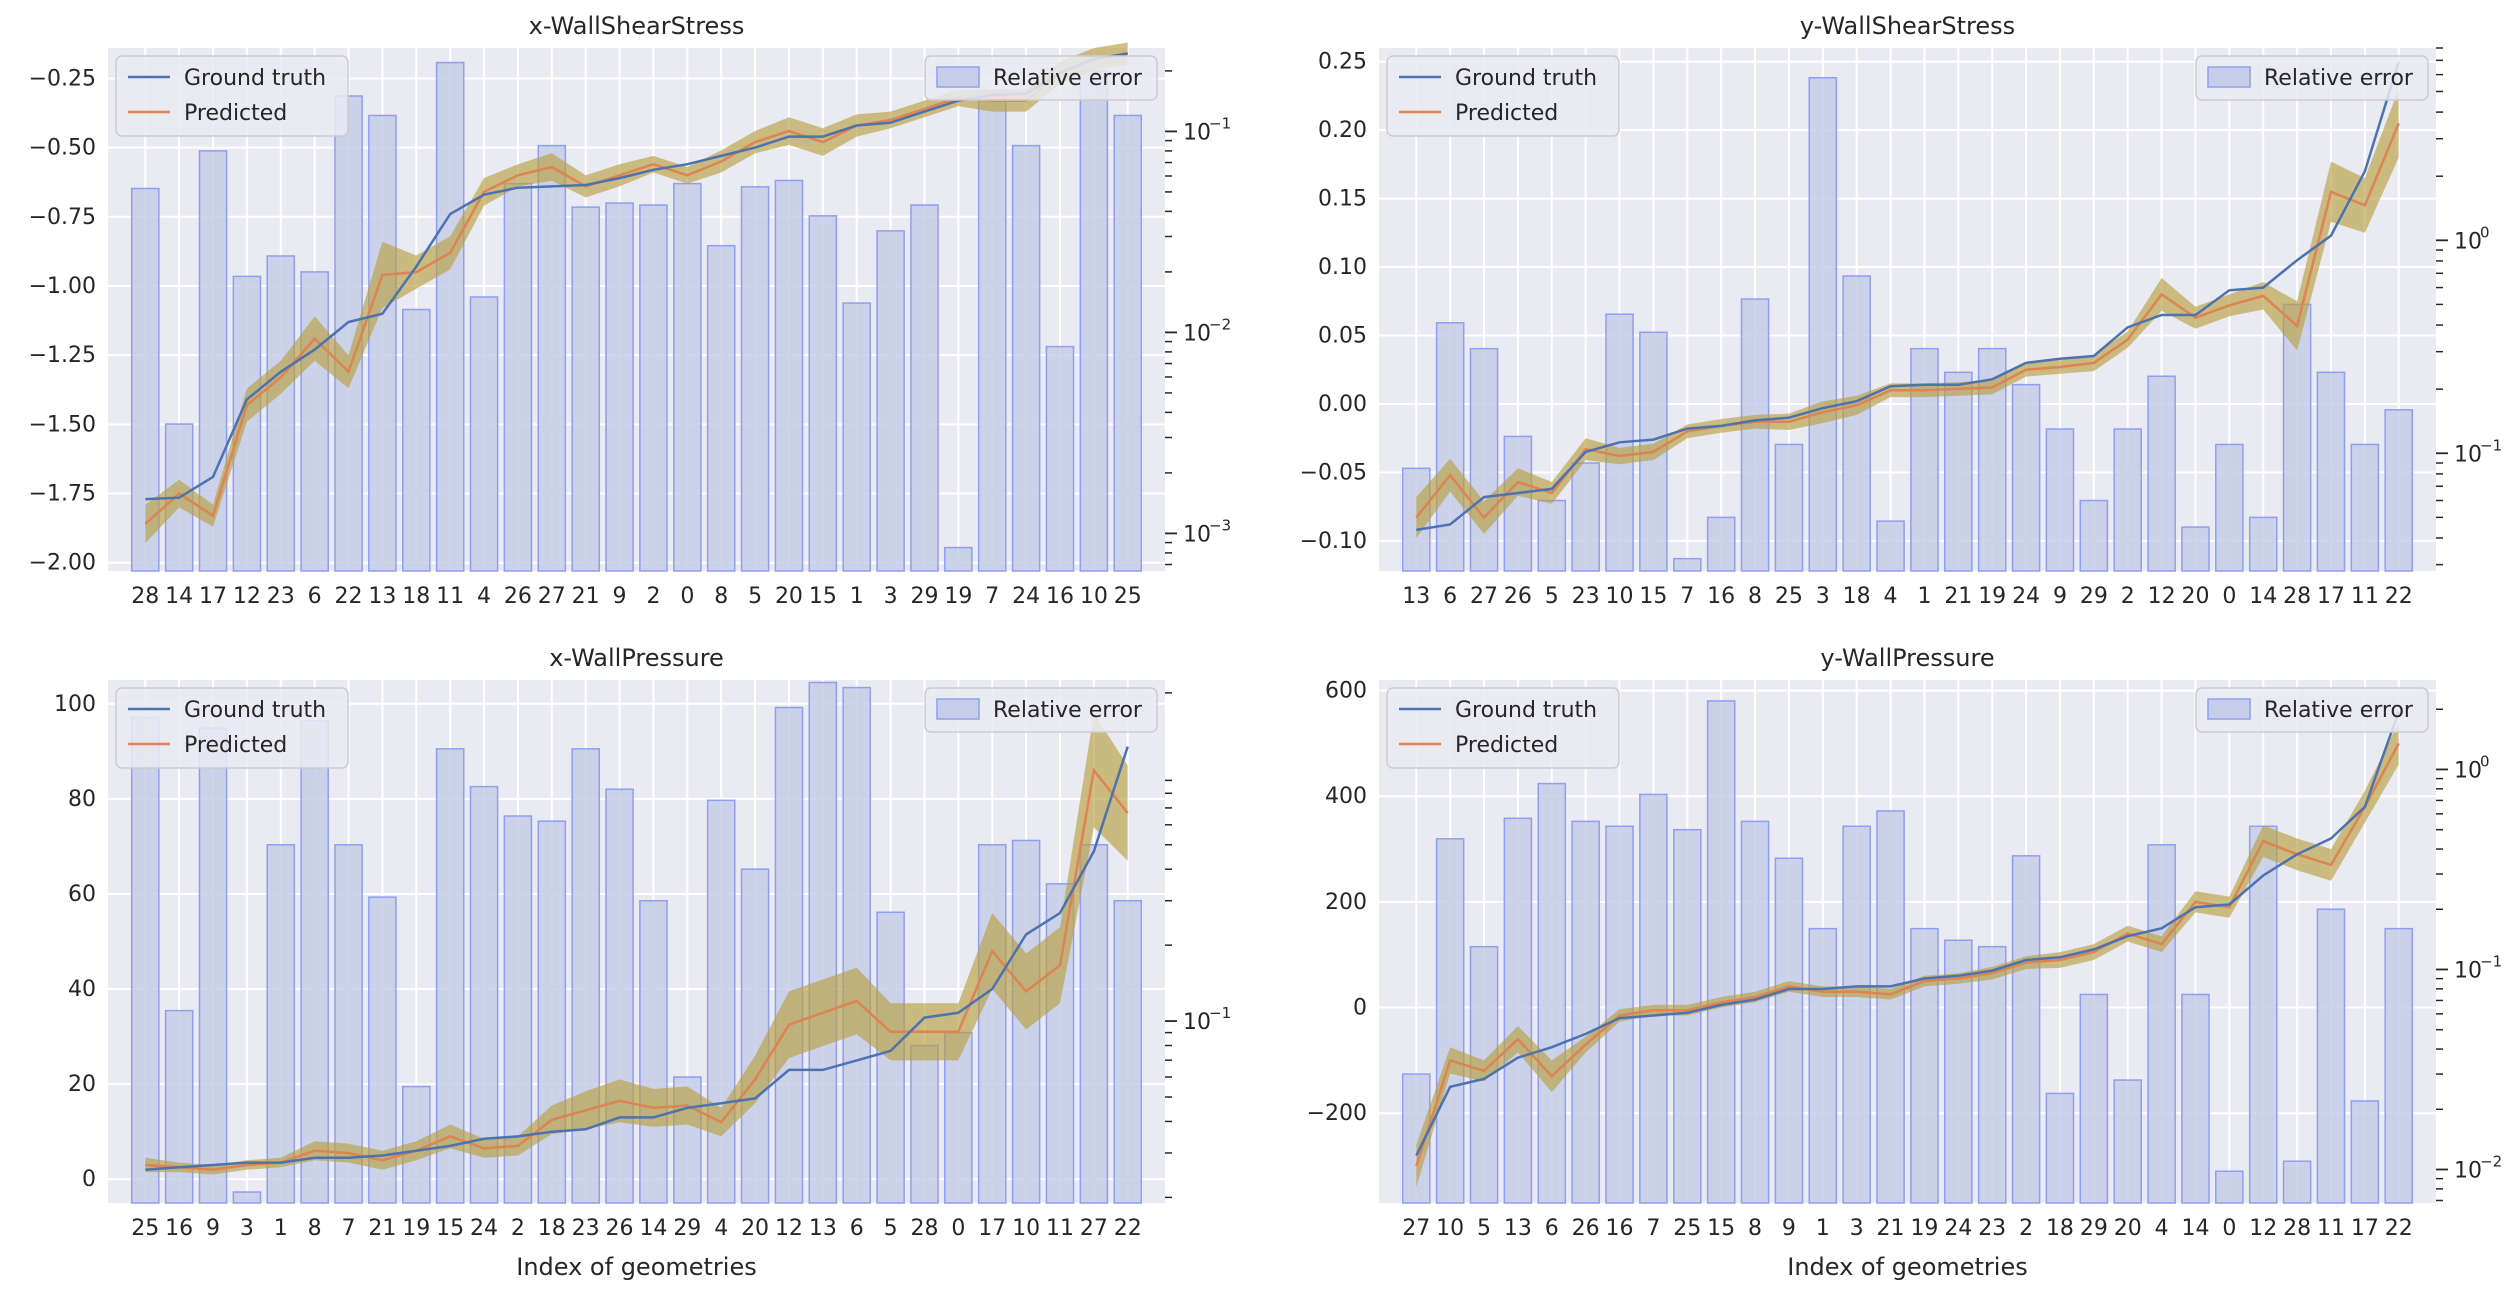 The image size is (2518, 1295). Describe the element at coordinates (687, 1228) in the screenshot. I see `x-tick-label: 29` at that location.